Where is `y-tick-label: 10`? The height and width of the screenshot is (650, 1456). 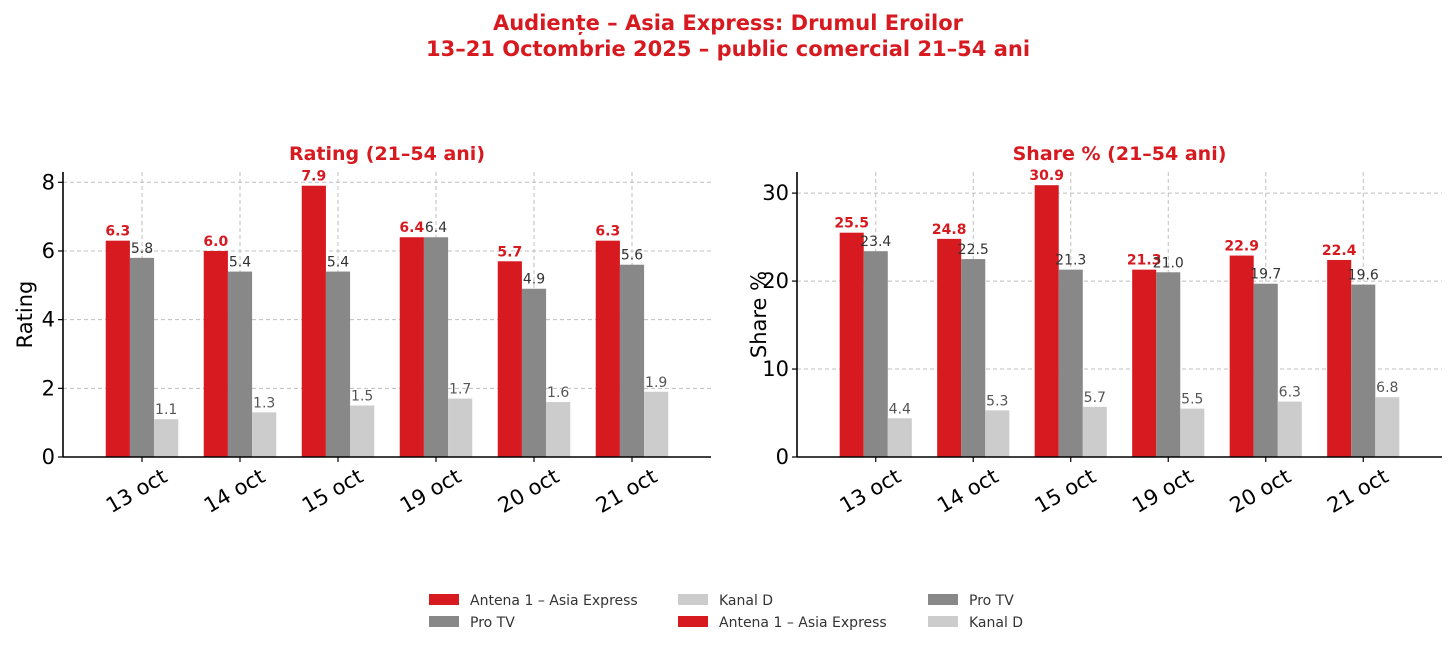 y-tick-label: 10 is located at coordinates (775, 369).